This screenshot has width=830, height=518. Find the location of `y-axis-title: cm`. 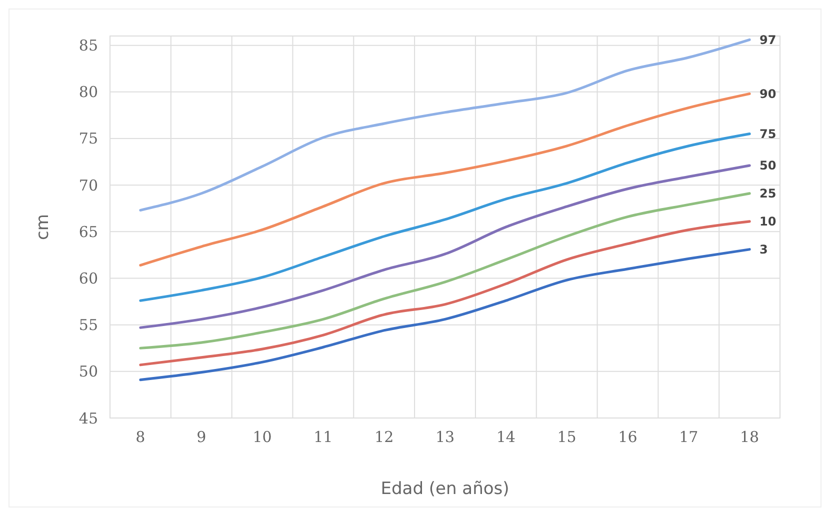

y-axis-title: cm is located at coordinates (43, 227).